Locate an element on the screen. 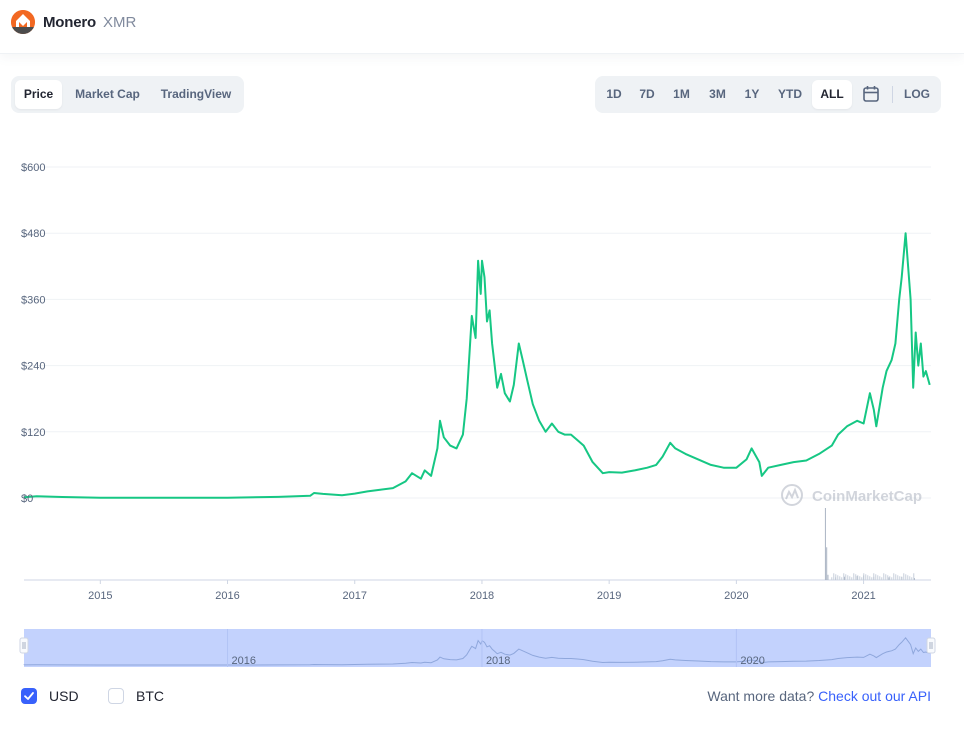 Image resolution: width=964 pixels, height=756 pixels. calendar-icon is located at coordinates (871, 94).